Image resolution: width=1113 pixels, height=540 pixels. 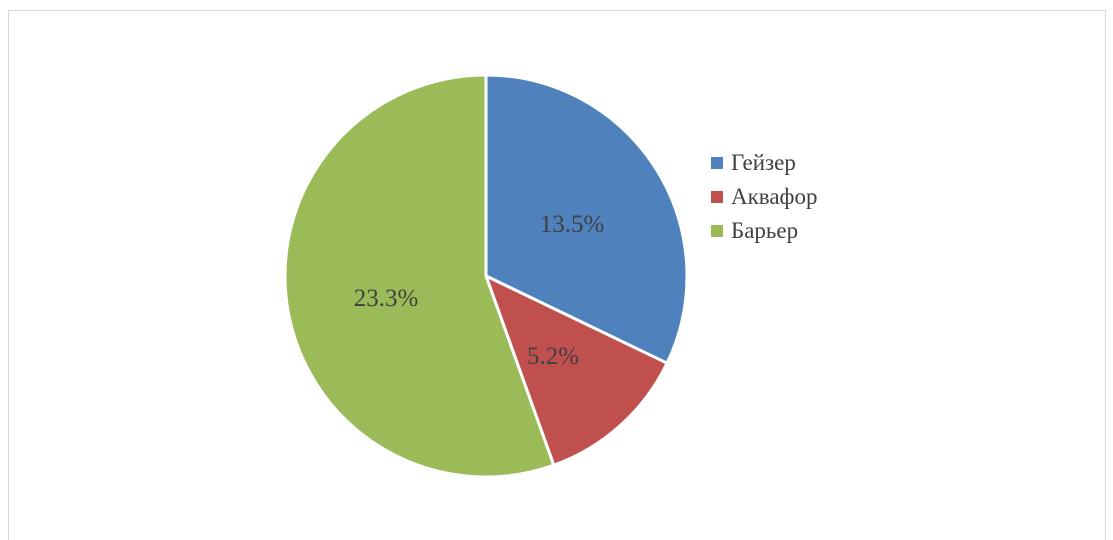 I want to click on legend-item-barier: Барьер, so click(x=764, y=231).